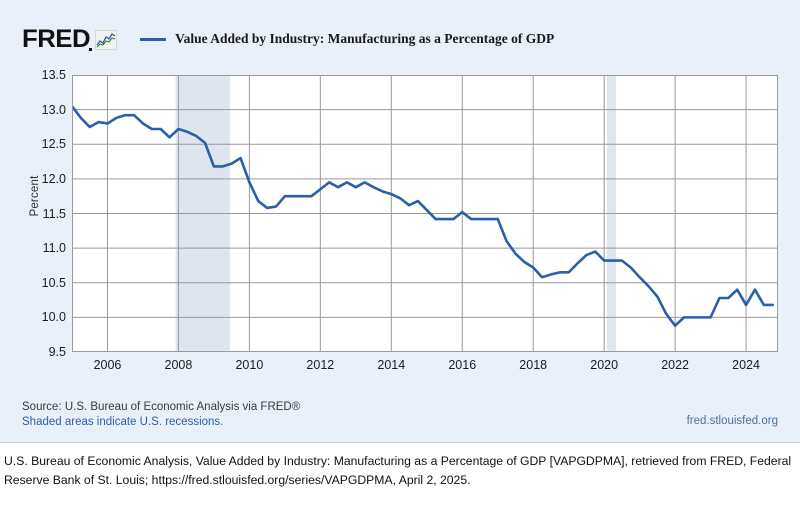 The width and height of the screenshot is (800, 509). I want to click on fred-logo: FRED, so click(70, 39).